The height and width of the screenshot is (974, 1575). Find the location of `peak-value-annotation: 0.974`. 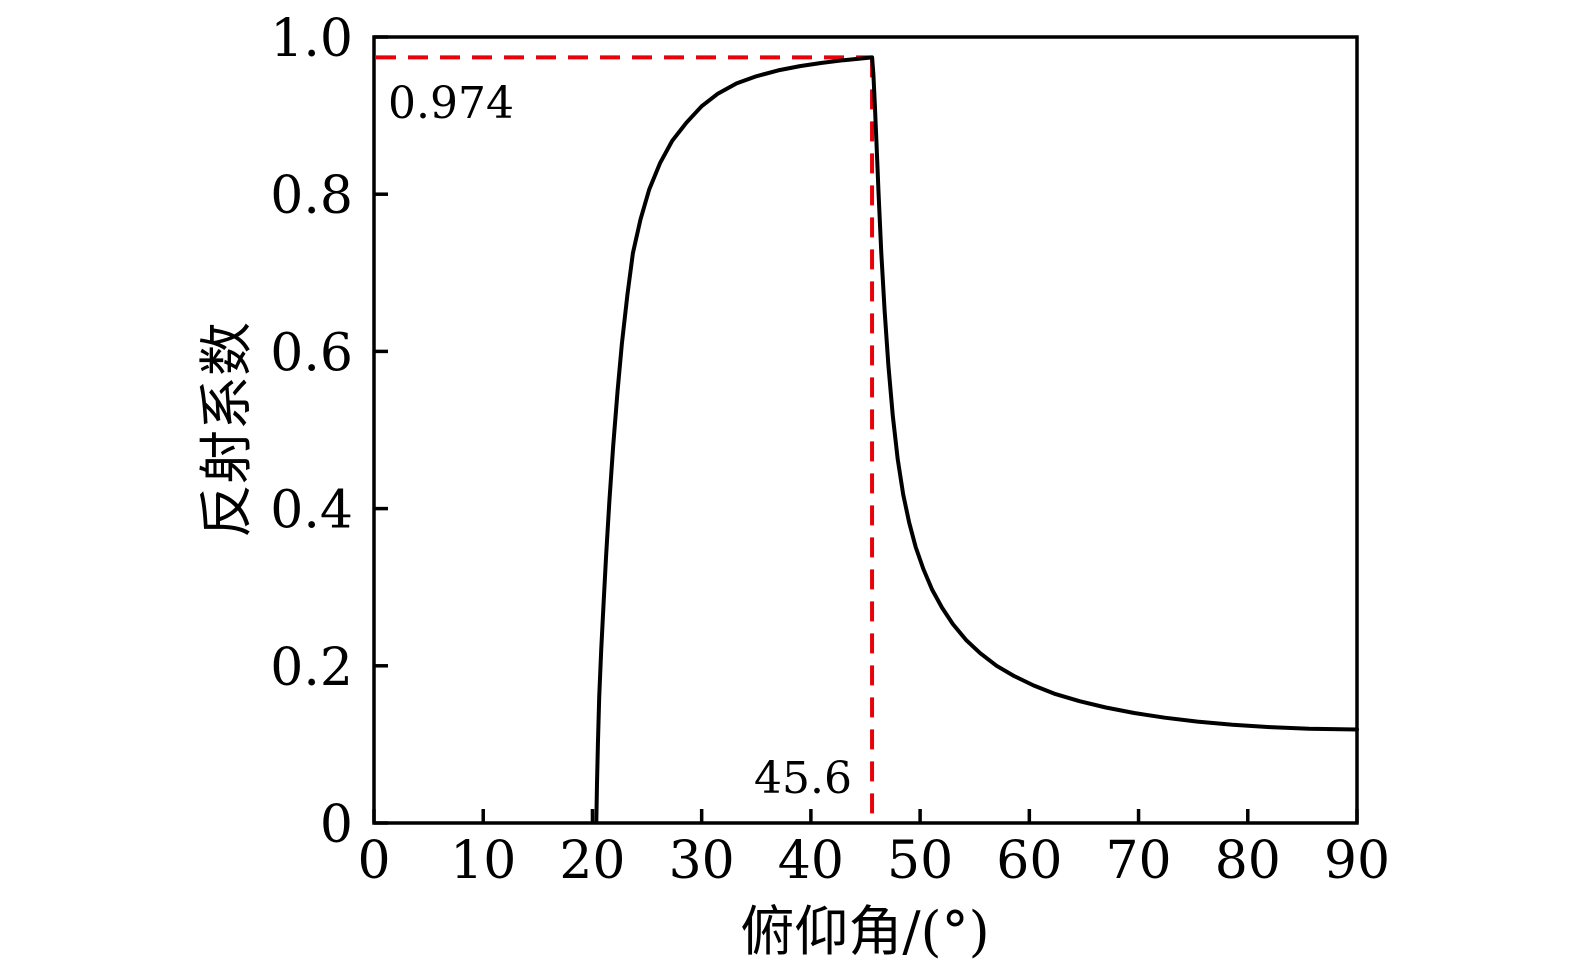

peak-value-annotation: 0.974 is located at coordinates (451, 103).